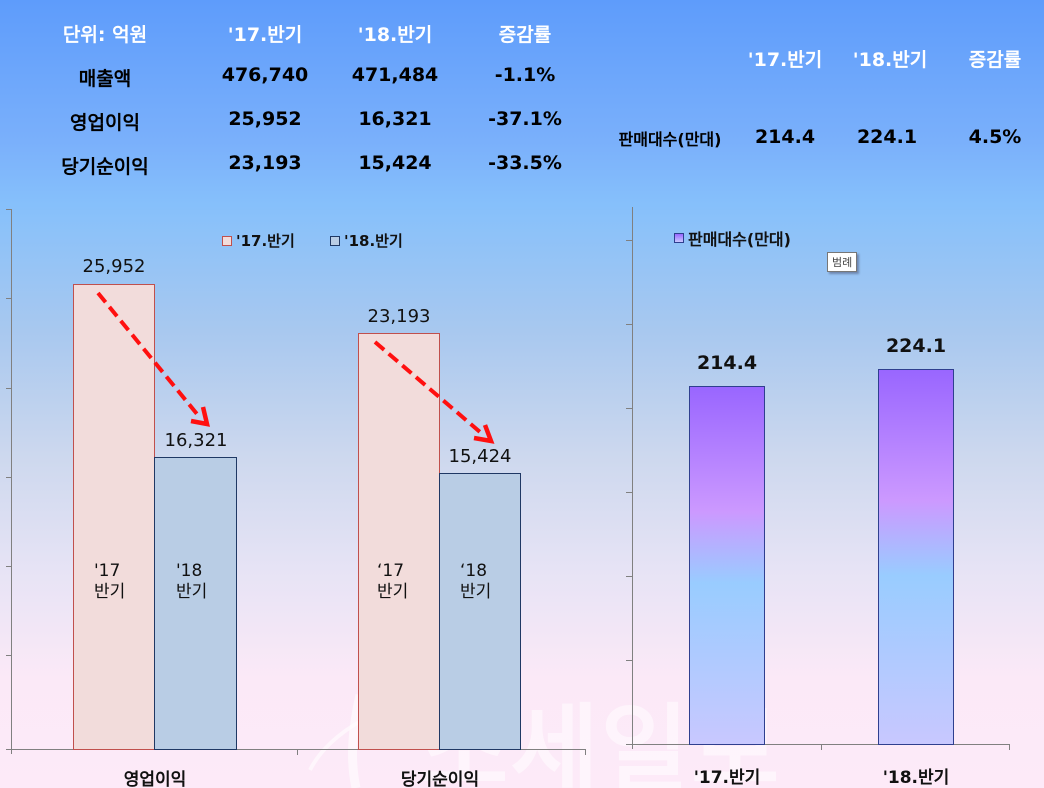 The image size is (1044, 788). What do you see at coordinates (395, 163) in the screenshot?
I see `summary-row-value-18: 15,424` at bounding box center [395, 163].